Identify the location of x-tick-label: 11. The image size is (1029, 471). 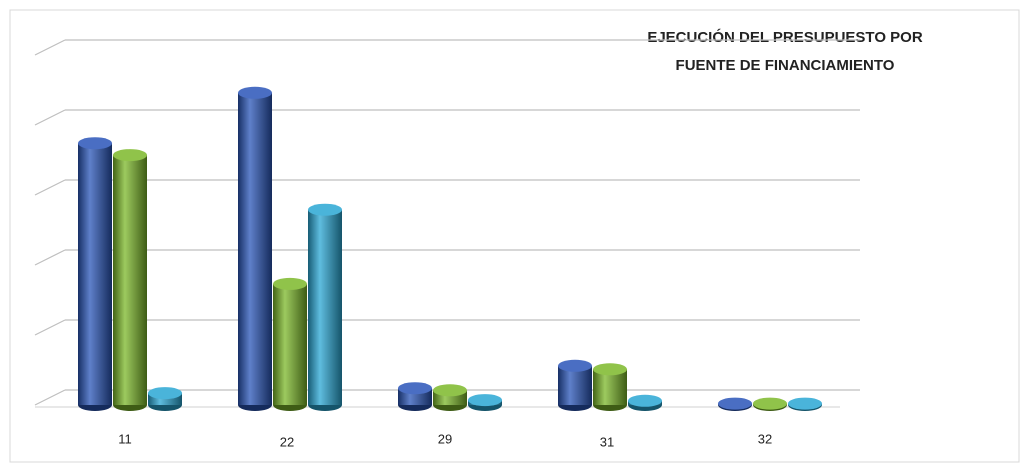
(125, 438).